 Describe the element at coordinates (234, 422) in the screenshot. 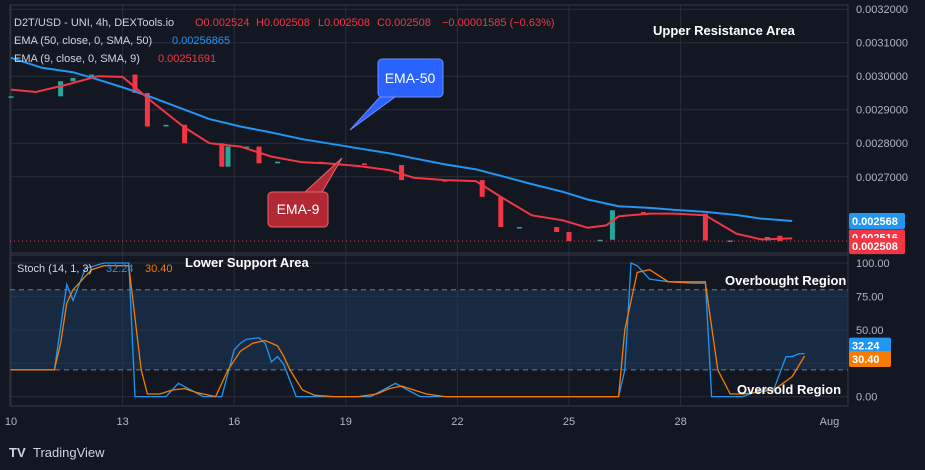

I see `time-tick-label: 16` at that location.